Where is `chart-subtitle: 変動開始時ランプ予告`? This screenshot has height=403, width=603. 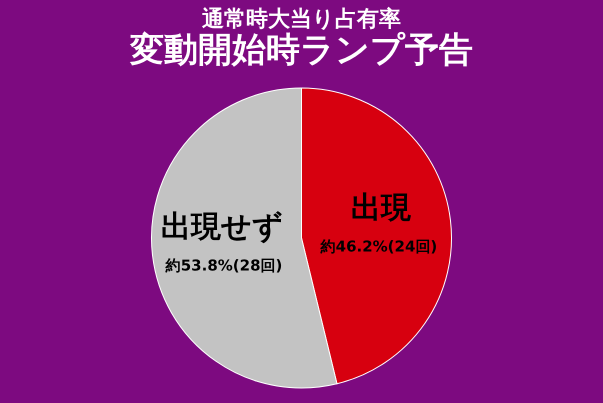 chart-subtitle: 変動開始時ランプ予告 is located at coordinates (301, 50).